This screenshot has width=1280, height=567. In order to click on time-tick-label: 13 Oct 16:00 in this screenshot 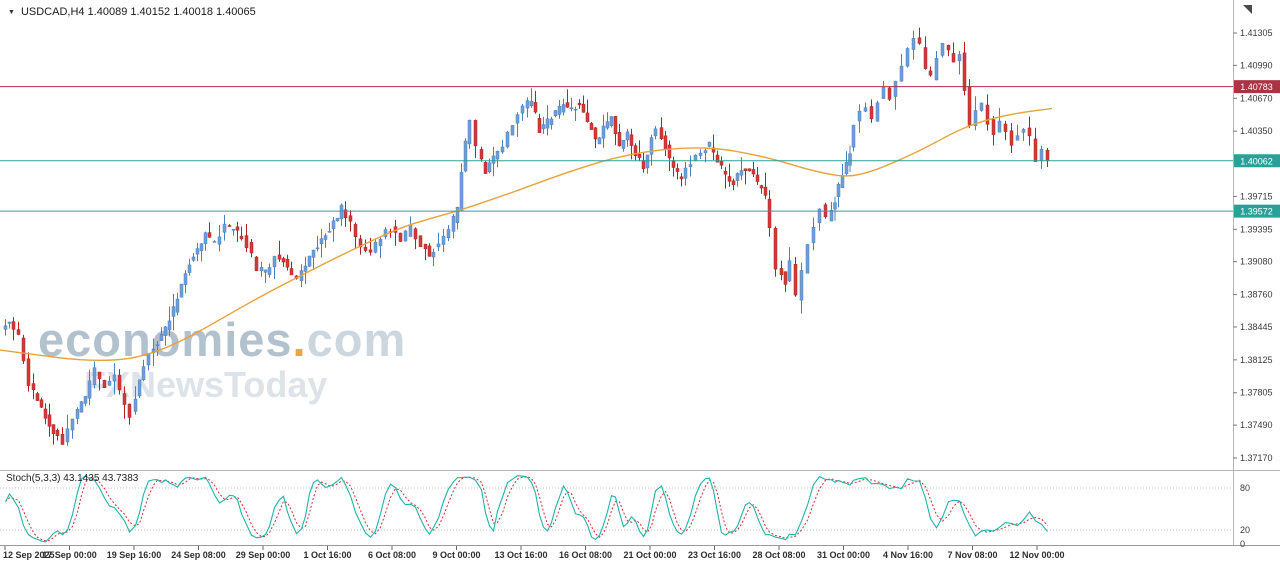, I will do `click(520, 555)`.